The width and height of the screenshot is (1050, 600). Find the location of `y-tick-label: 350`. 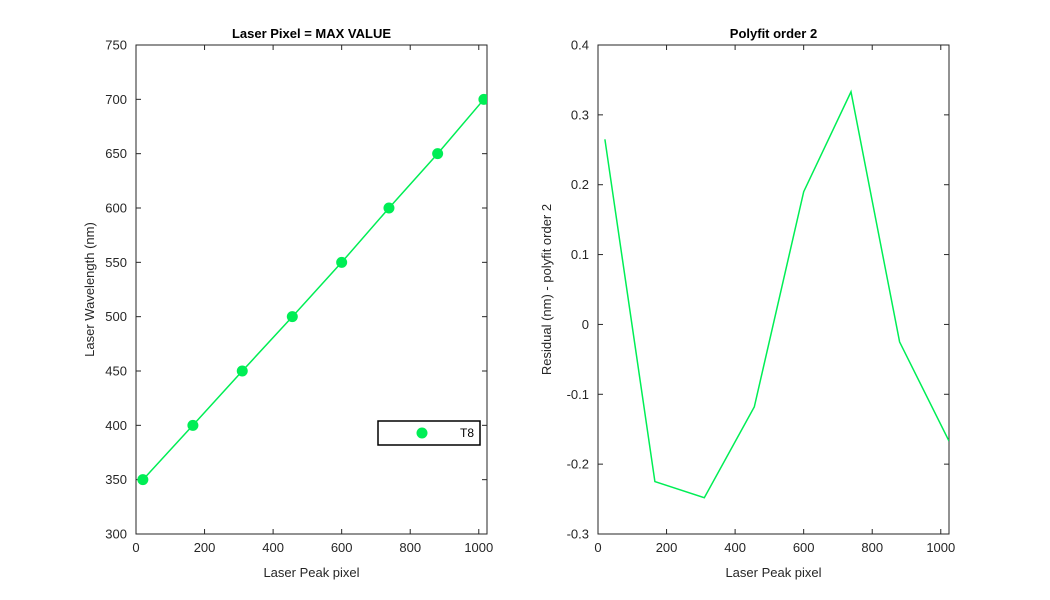

y-tick-label: 350 is located at coordinates (116, 479).